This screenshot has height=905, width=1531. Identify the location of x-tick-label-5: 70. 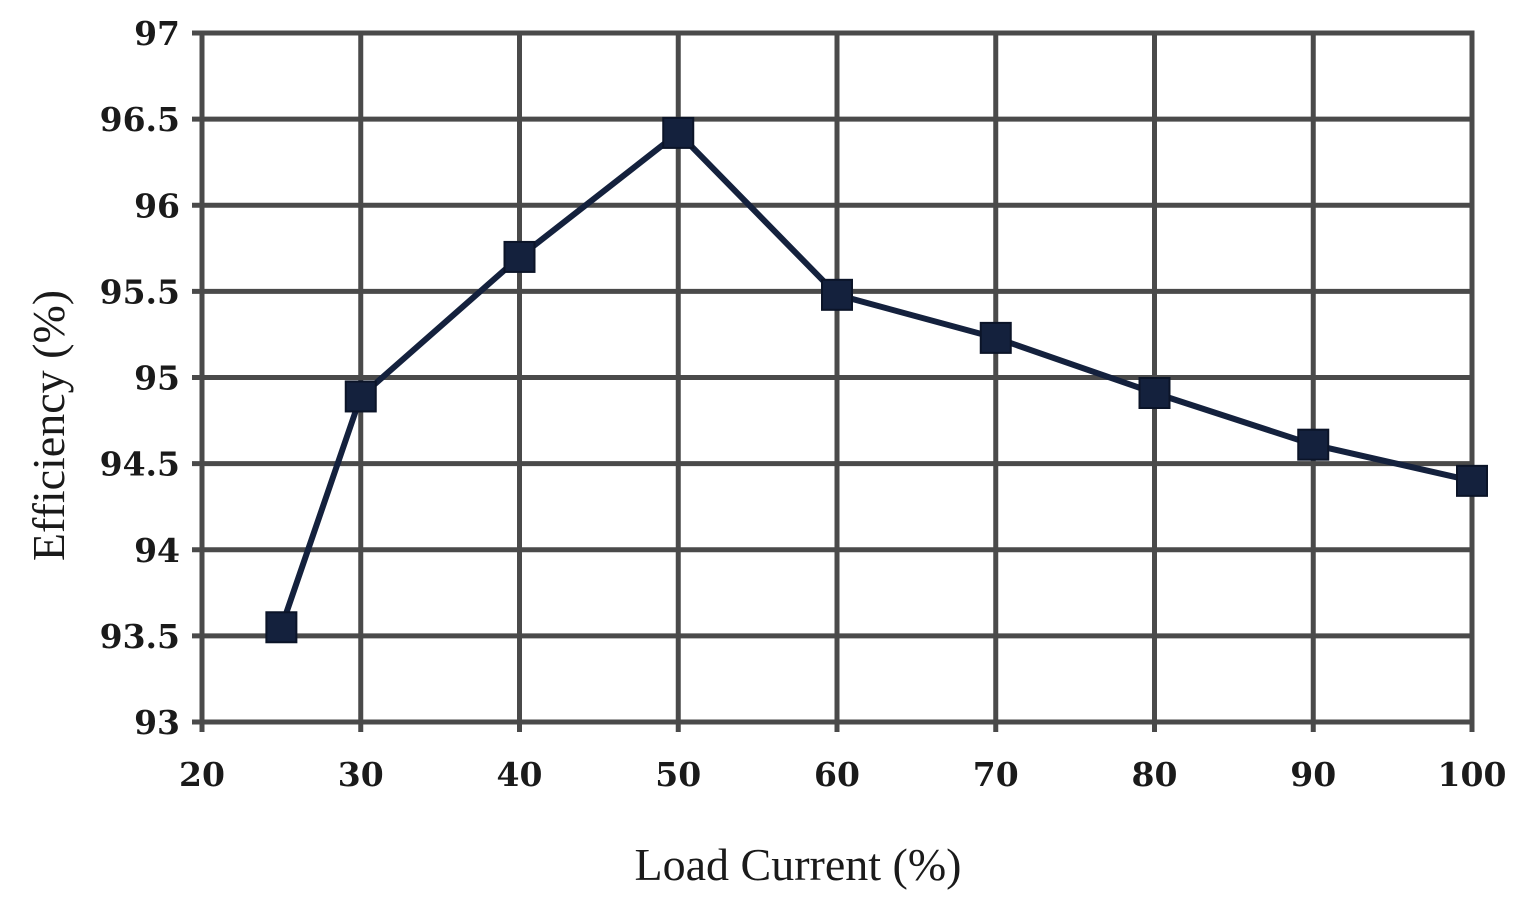
(996, 774).